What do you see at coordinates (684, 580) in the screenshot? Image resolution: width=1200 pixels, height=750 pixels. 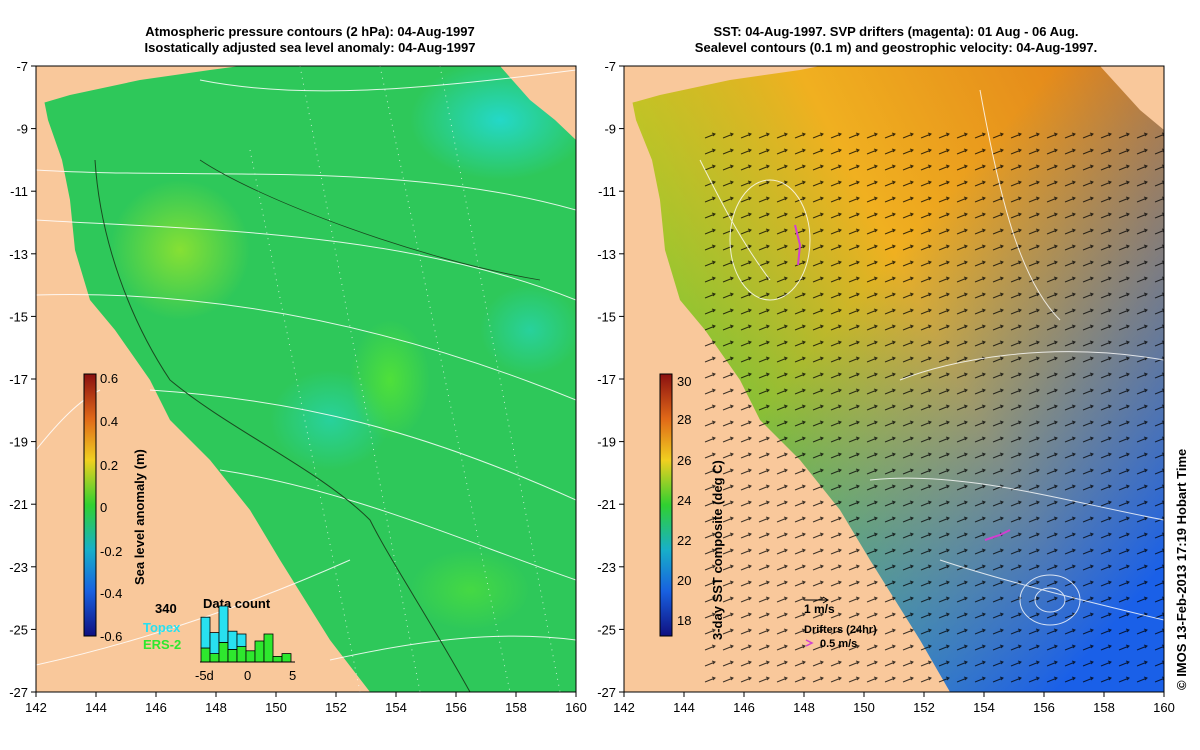 I see `right-cb-tick: 20` at bounding box center [684, 580].